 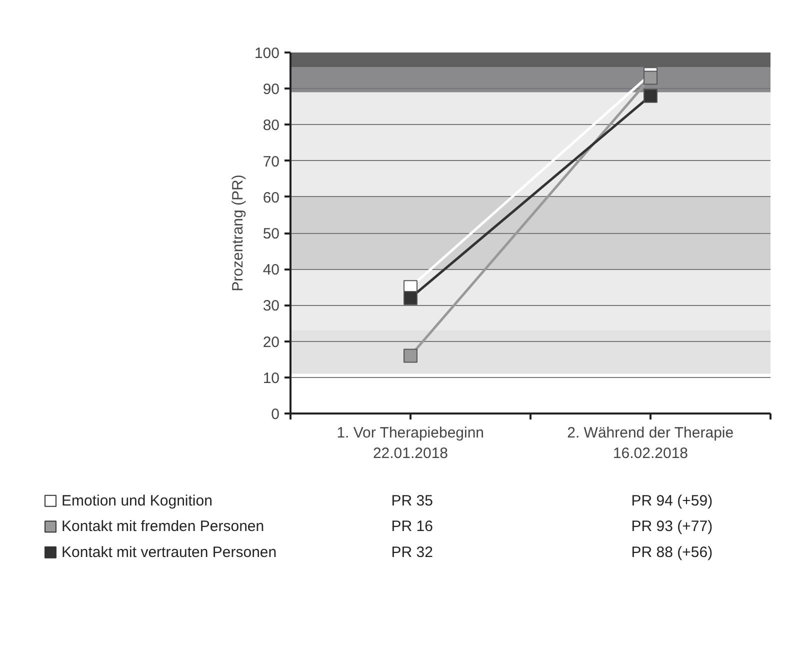 I want to click on legend-label: Emotion und Kognition, so click(x=137, y=501).